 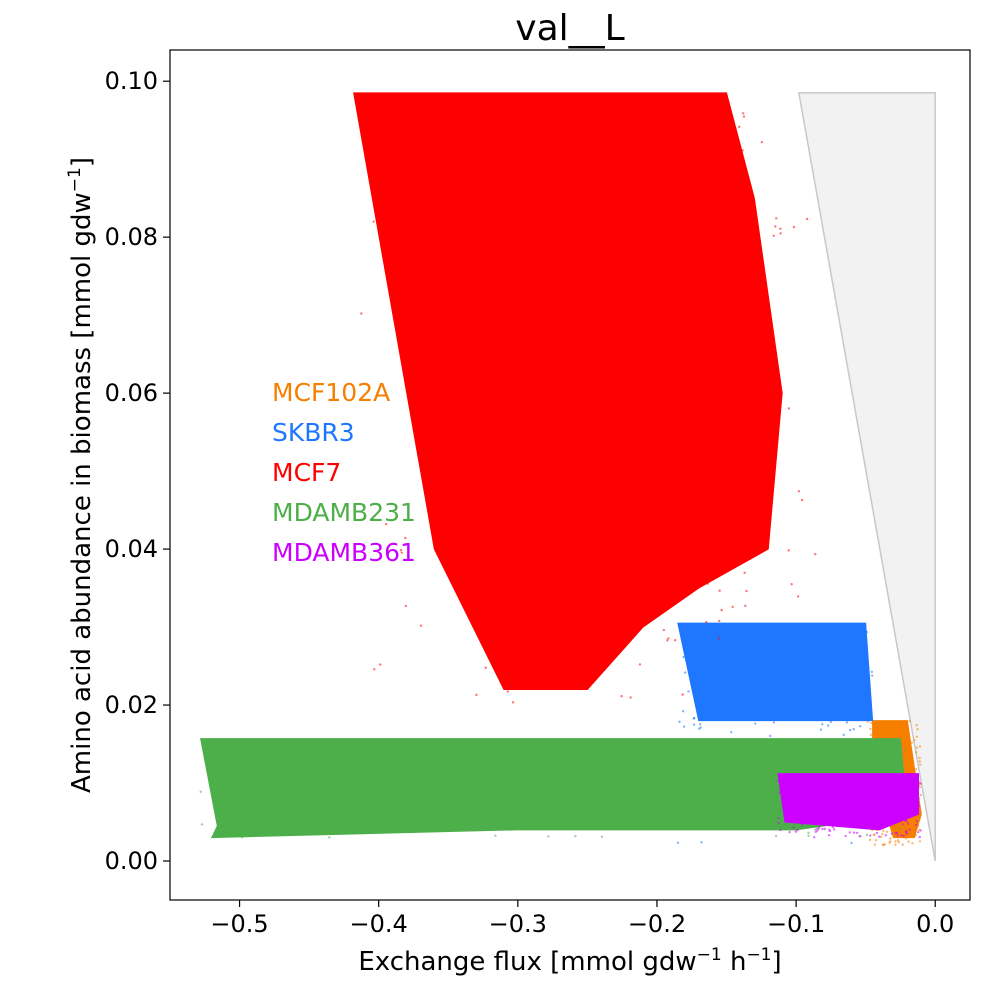 What do you see at coordinates (657, 924) in the screenshot?
I see `x-tick-label: −0.2` at bounding box center [657, 924].